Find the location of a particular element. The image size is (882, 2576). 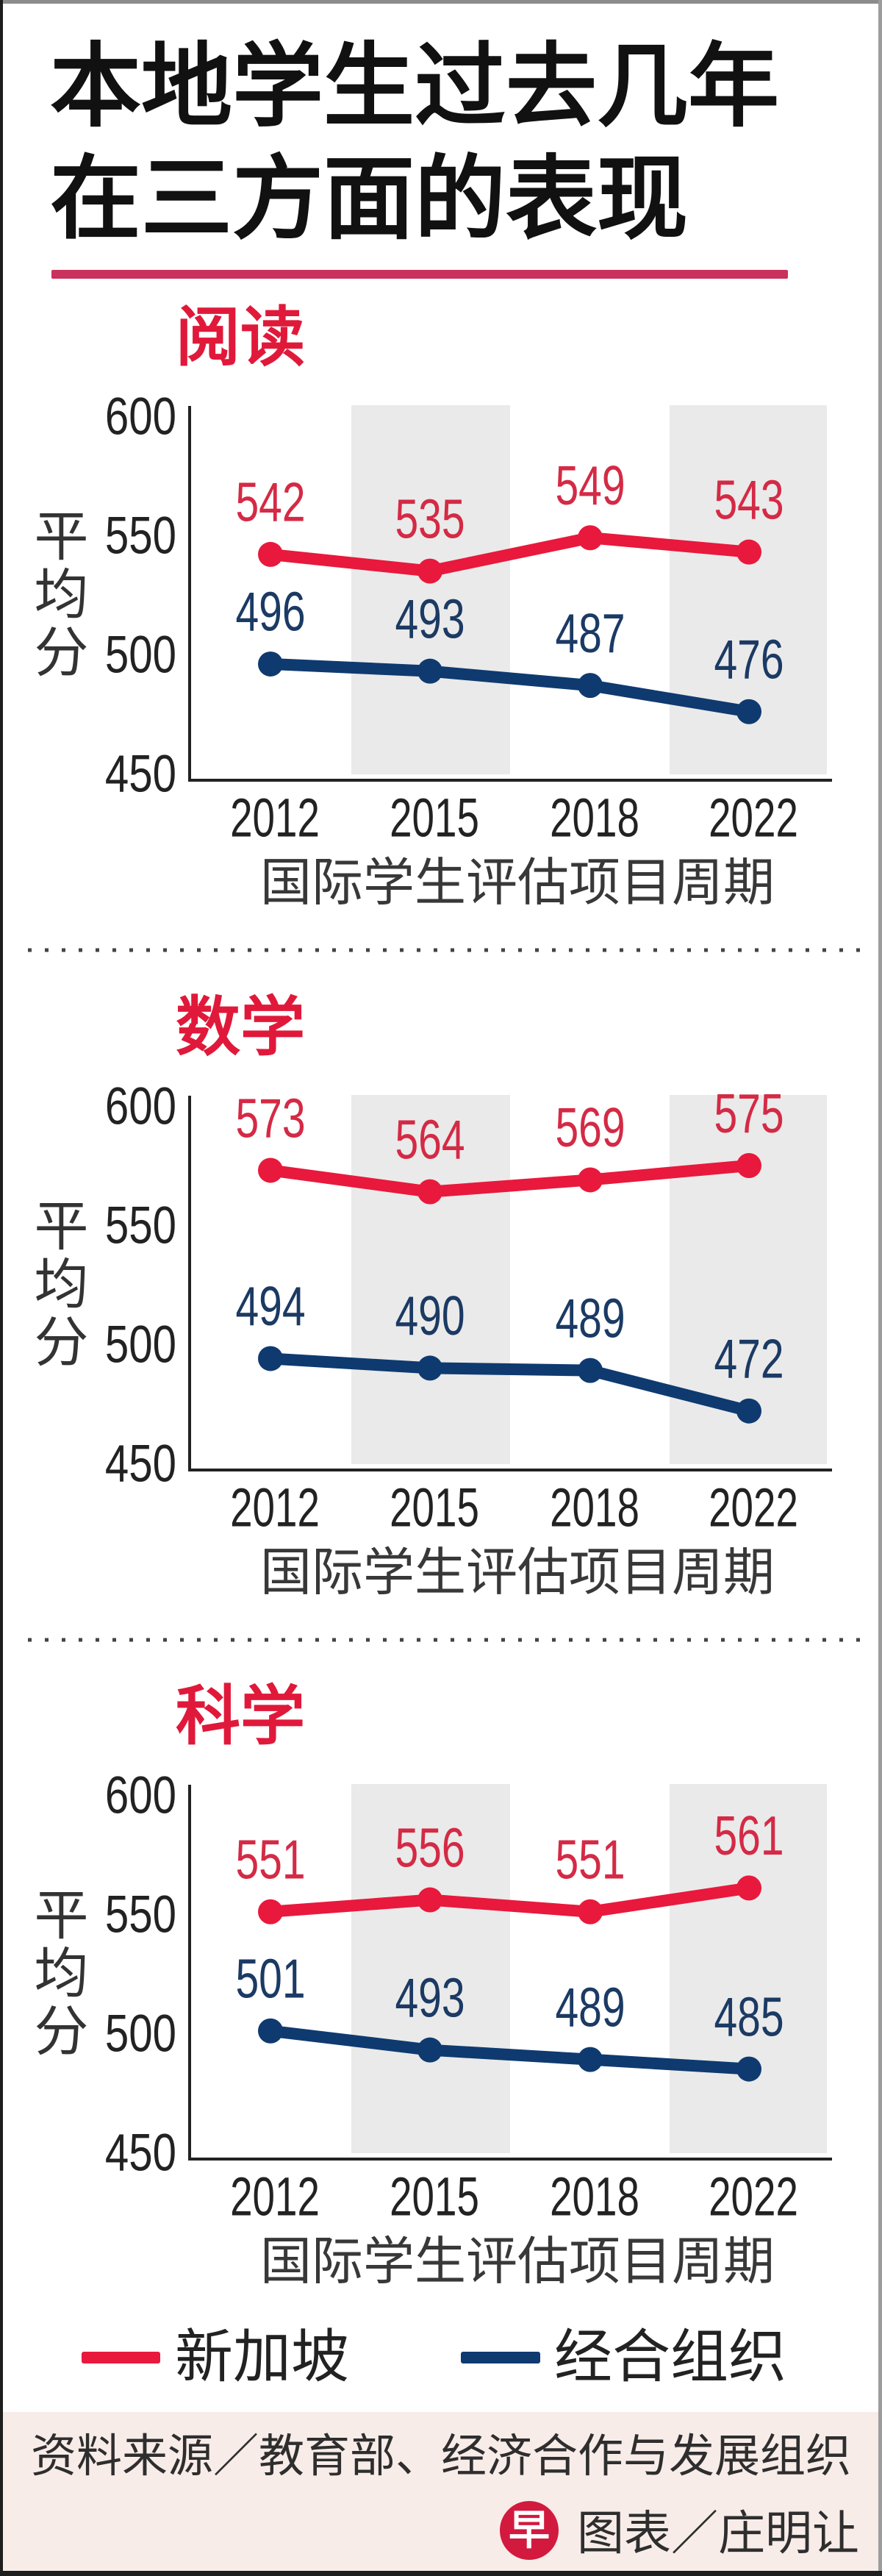

legend-blue-line-icon is located at coordinates (500, 2357).